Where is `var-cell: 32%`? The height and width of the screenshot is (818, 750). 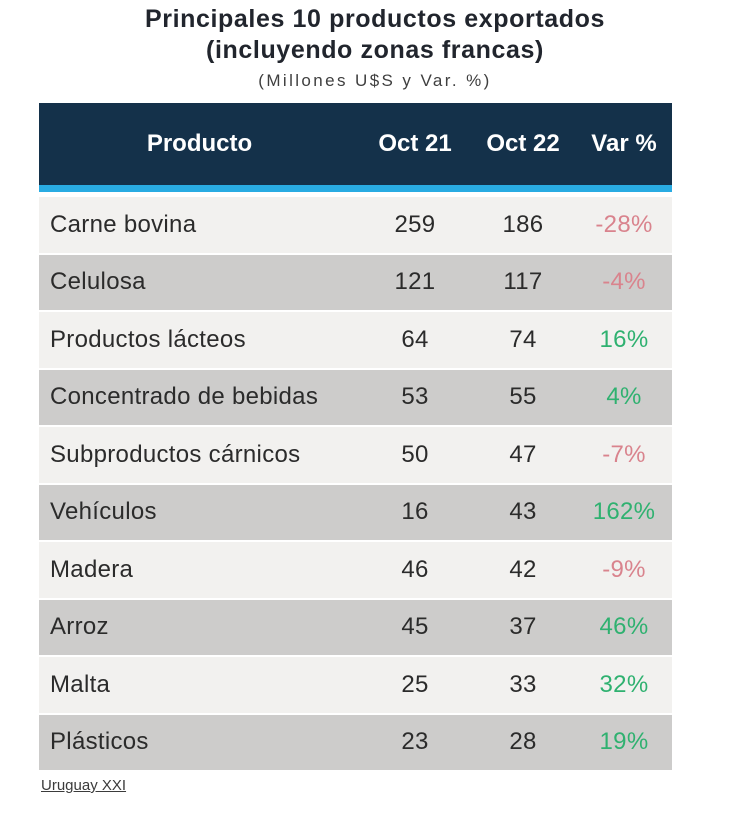
var-cell: 32% is located at coordinates (624, 684).